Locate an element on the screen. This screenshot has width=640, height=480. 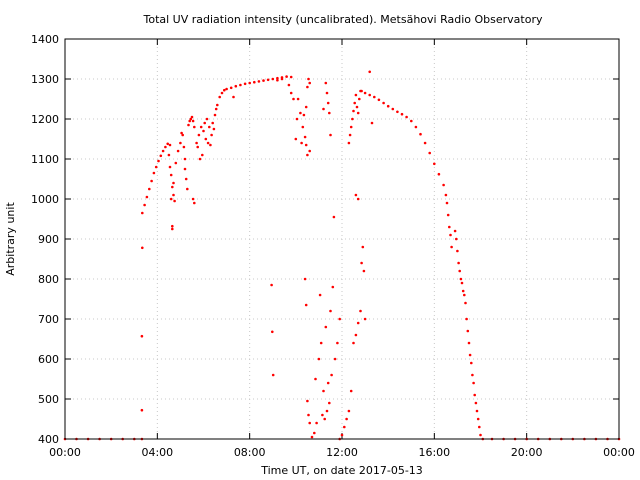
y-axis-label: Arbitrary unit is located at coordinates (10, 239).